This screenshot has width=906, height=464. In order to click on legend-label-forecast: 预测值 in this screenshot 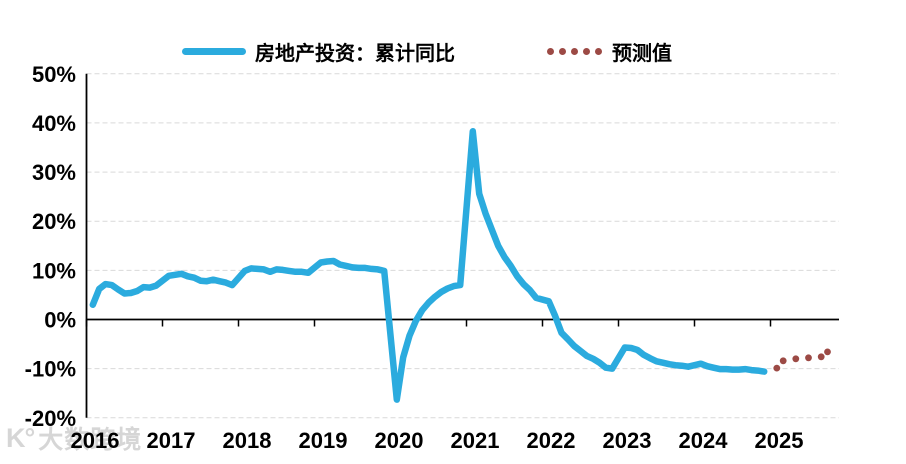, I will do `click(642, 54)`.